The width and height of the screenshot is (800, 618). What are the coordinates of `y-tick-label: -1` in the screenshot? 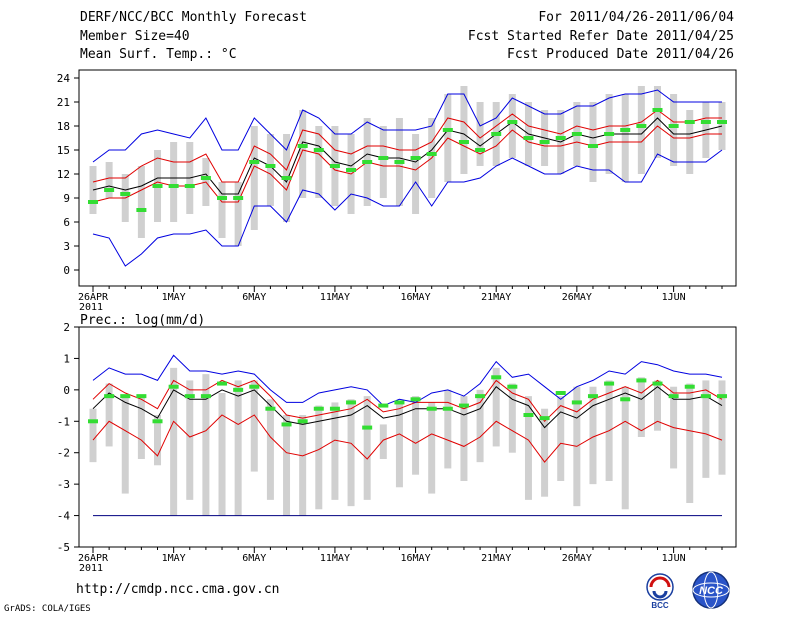 It's located at (63, 421).